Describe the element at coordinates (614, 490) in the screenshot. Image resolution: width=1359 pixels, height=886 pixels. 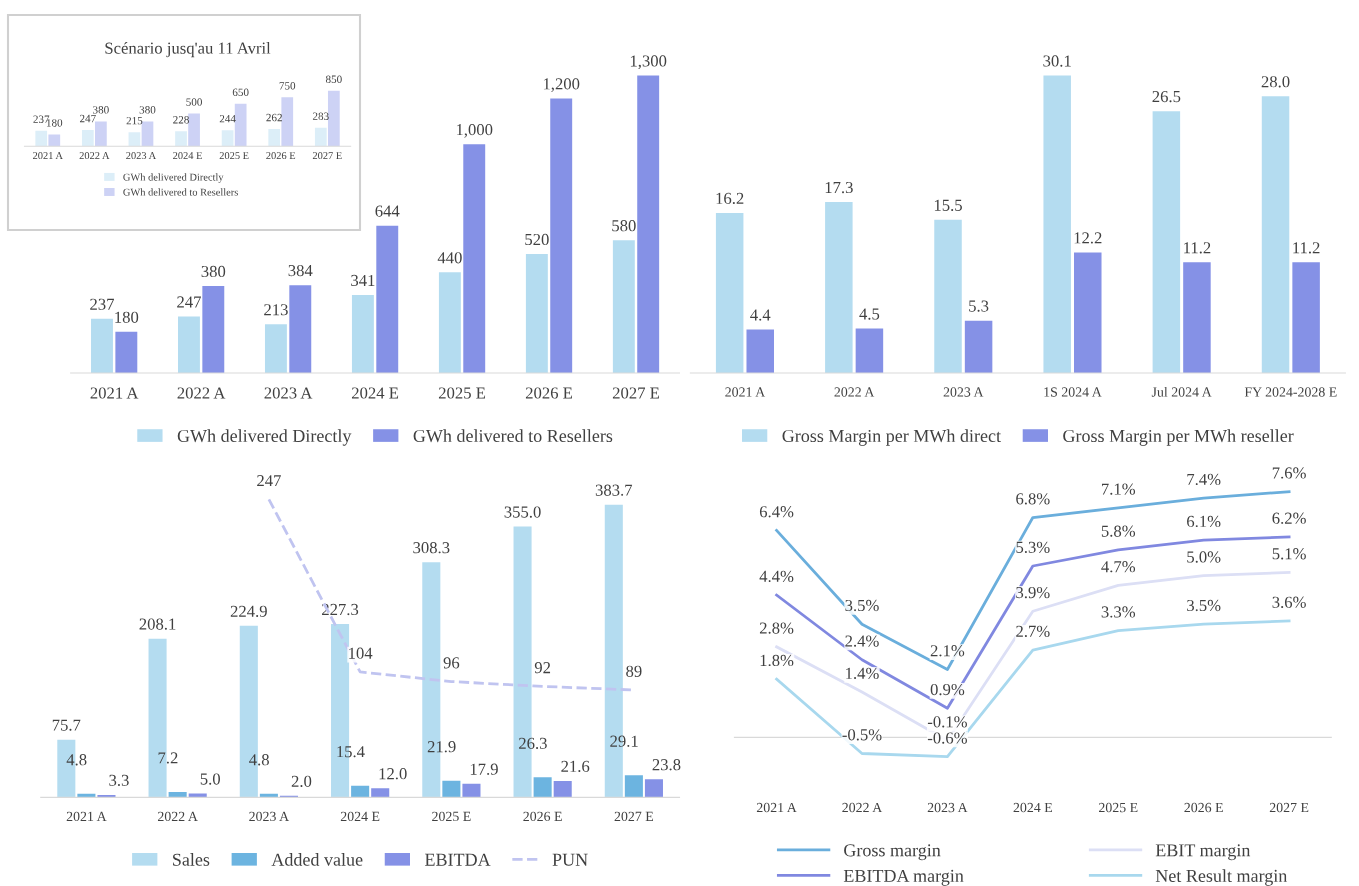
I see `data-label: 383.7` at that location.